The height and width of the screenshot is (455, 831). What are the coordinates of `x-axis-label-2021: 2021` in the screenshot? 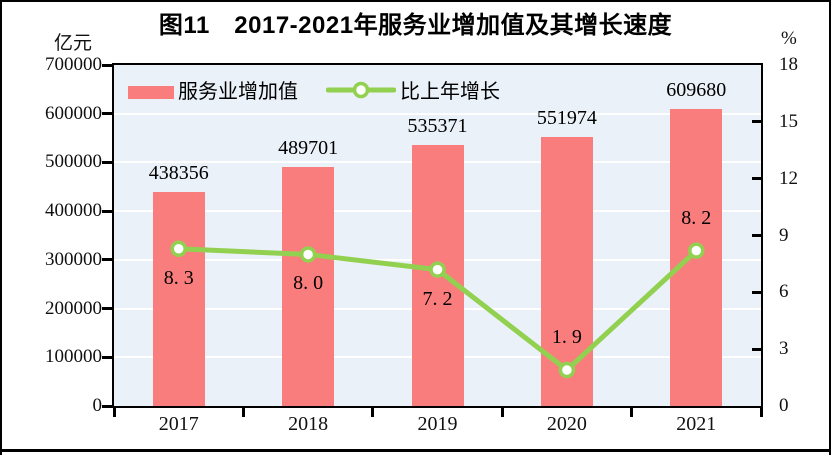 It's located at (696, 424).